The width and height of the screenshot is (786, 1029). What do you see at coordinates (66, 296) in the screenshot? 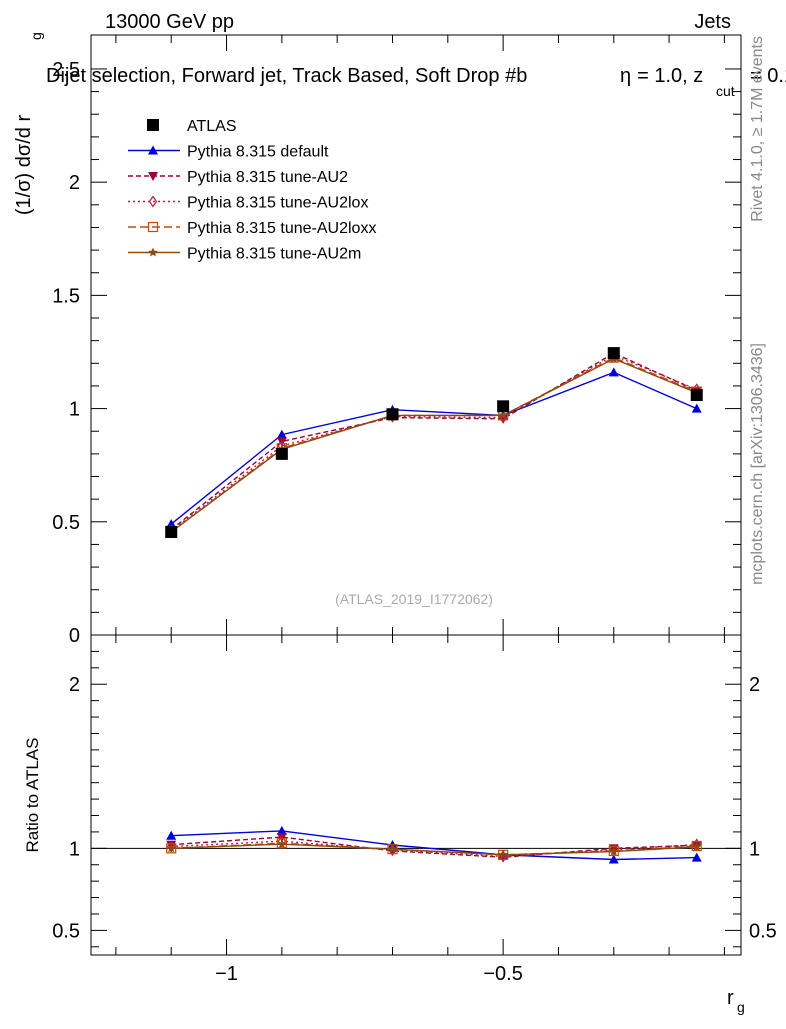
I see `y-tick-label: 1.5` at bounding box center [66, 296].